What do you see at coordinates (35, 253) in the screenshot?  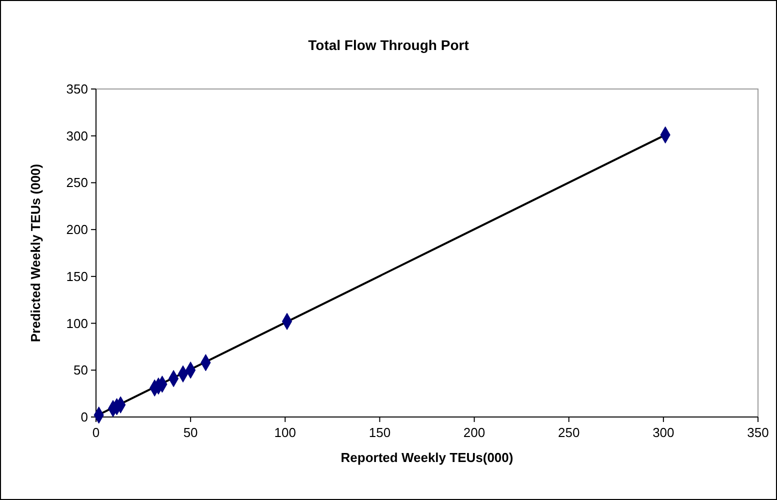 I see `y-axis-title: Predicted Weekly TEUs (000)` at bounding box center [35, 253].